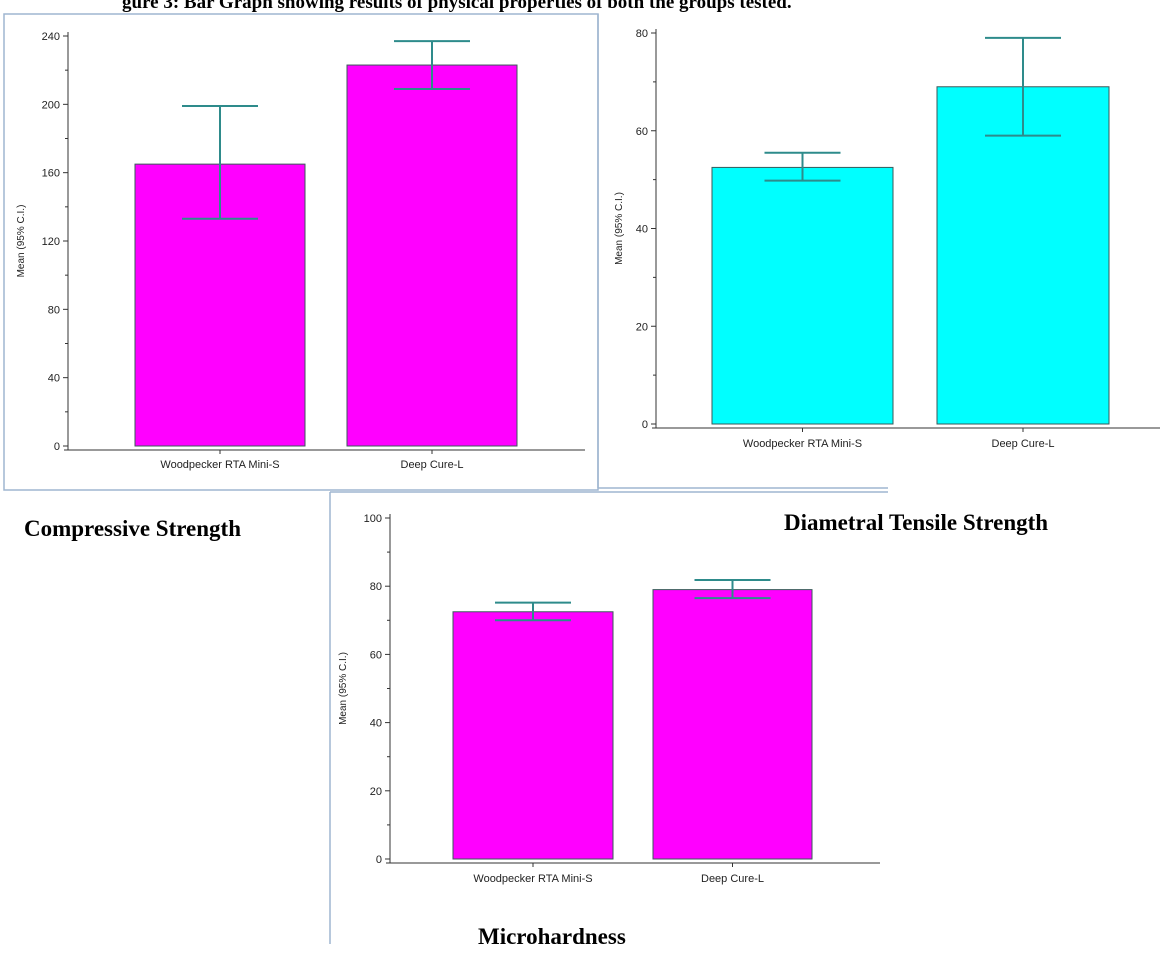 The height and width of the screenshot is (955, 1169). What do you see at coordinates (51, 37) in the screenshot?
I see `y-tick-label: 240` at bounding box center [51, 37].